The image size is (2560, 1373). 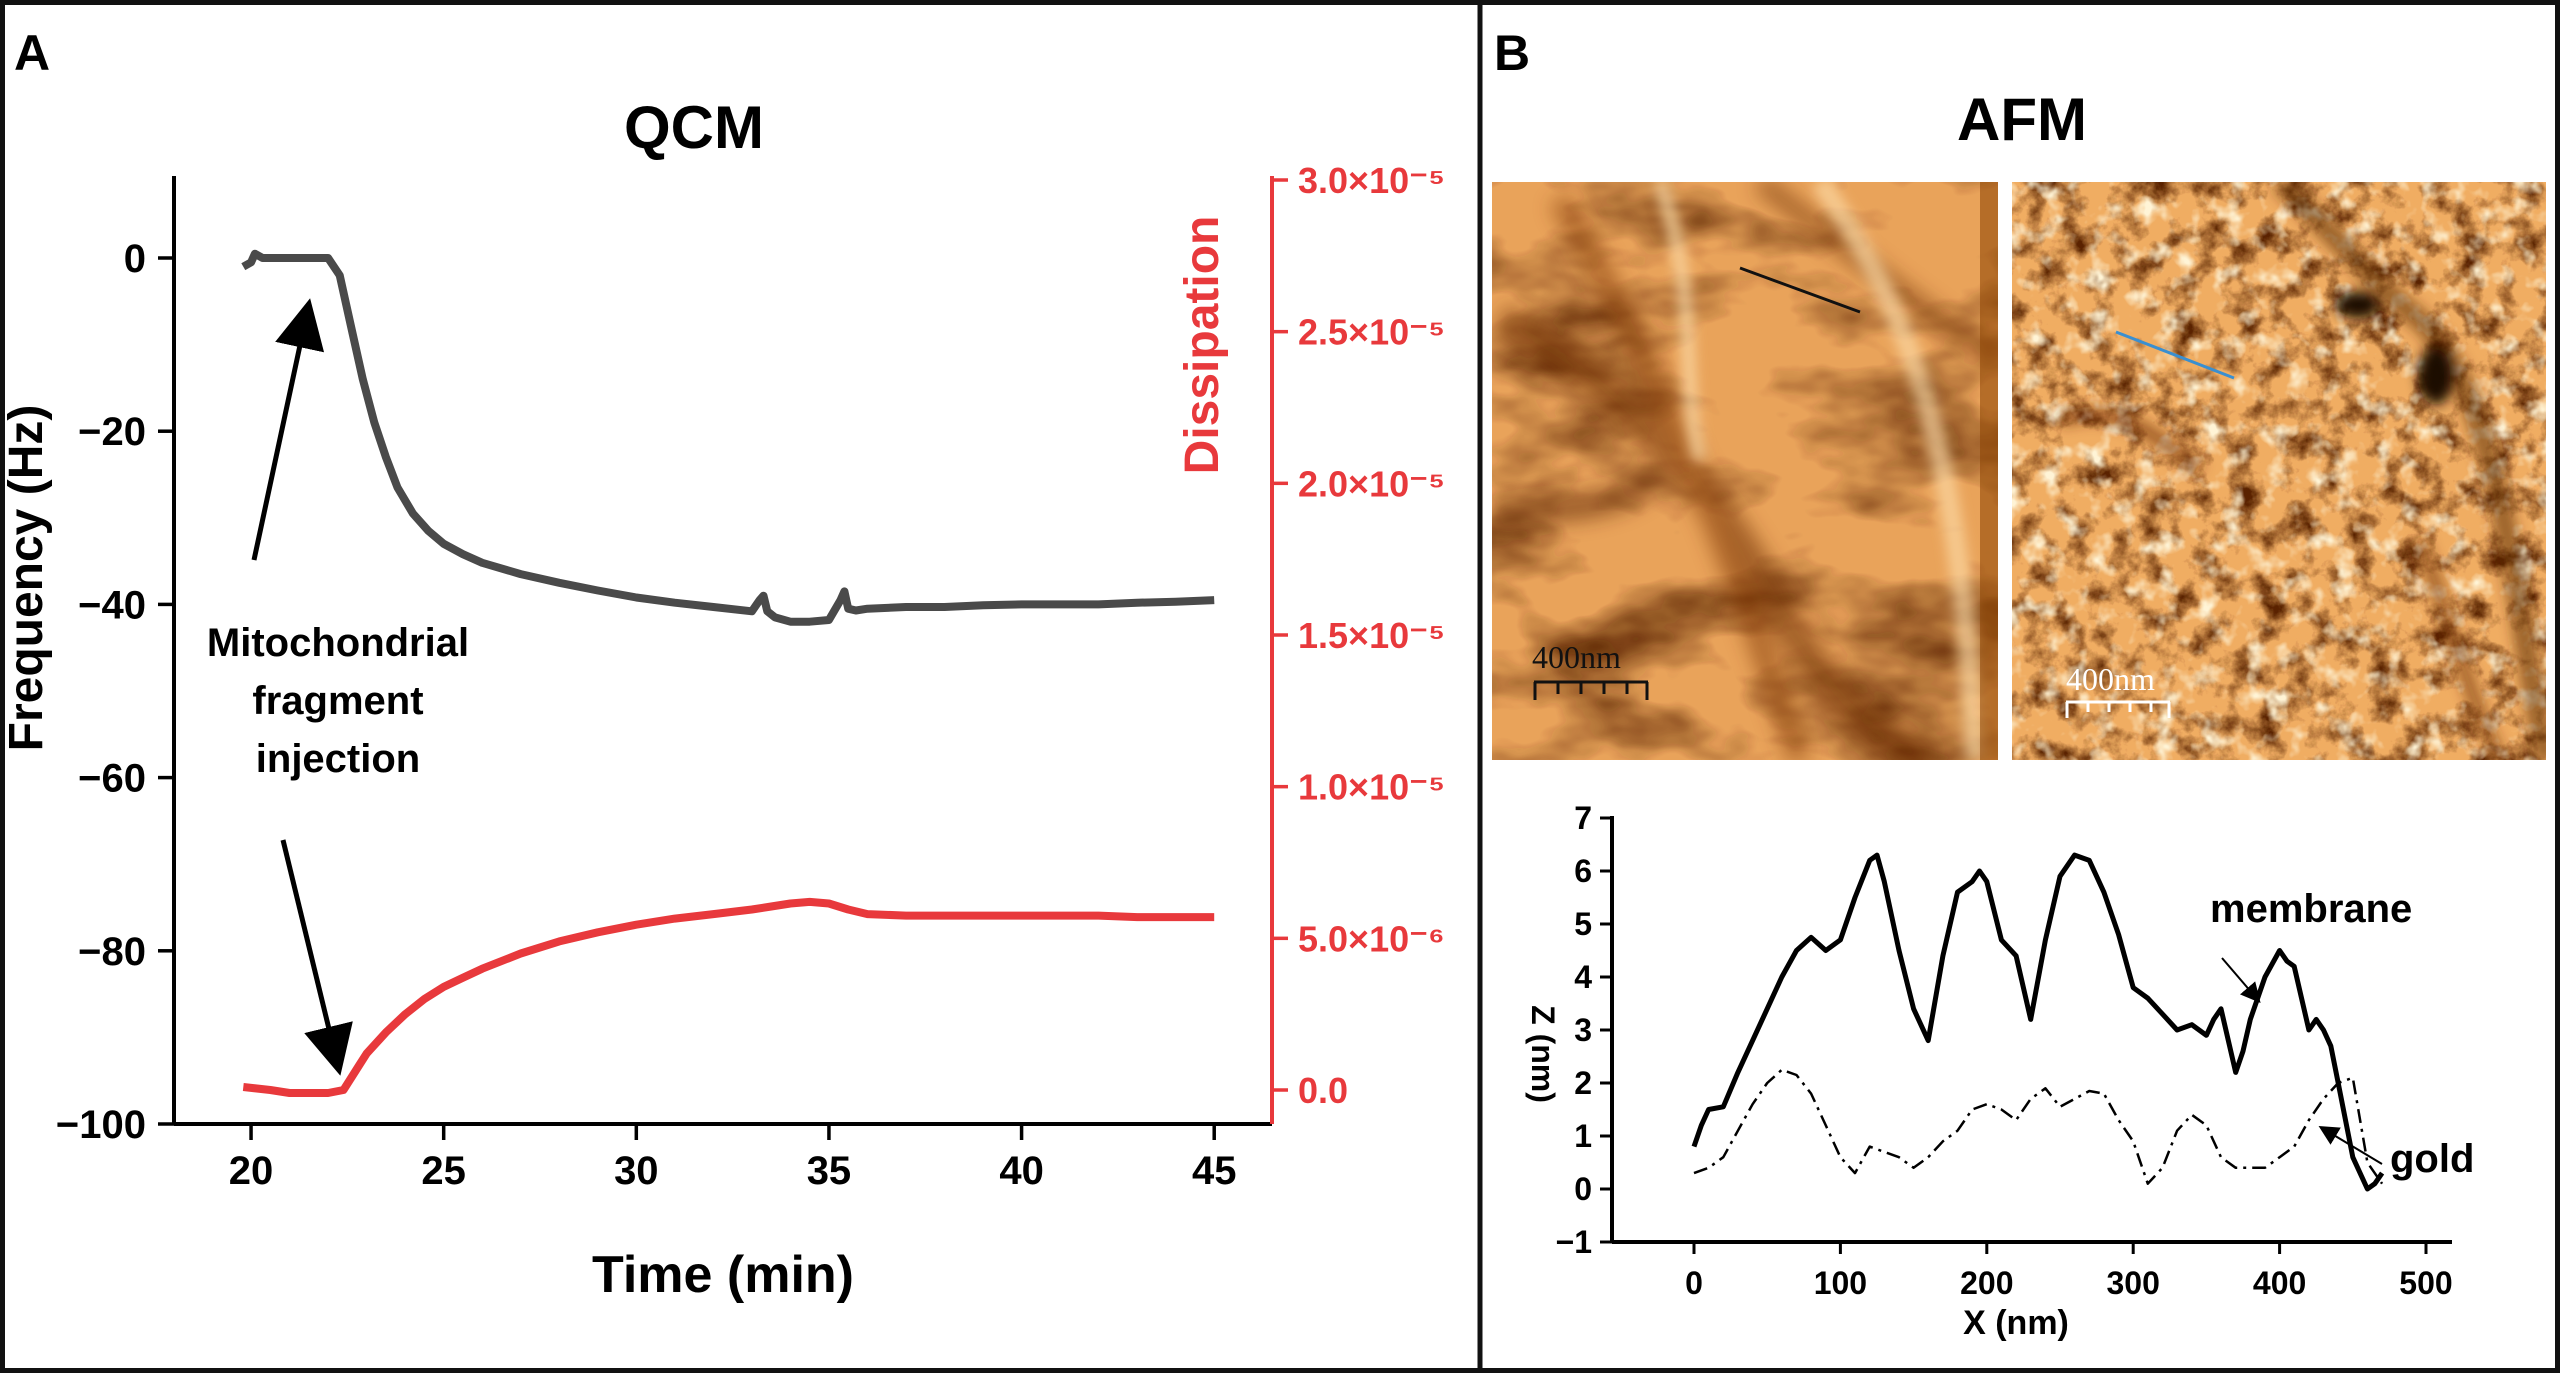 I want to click on qcm-y-tick-label: −80, so click(x=112, y=952).